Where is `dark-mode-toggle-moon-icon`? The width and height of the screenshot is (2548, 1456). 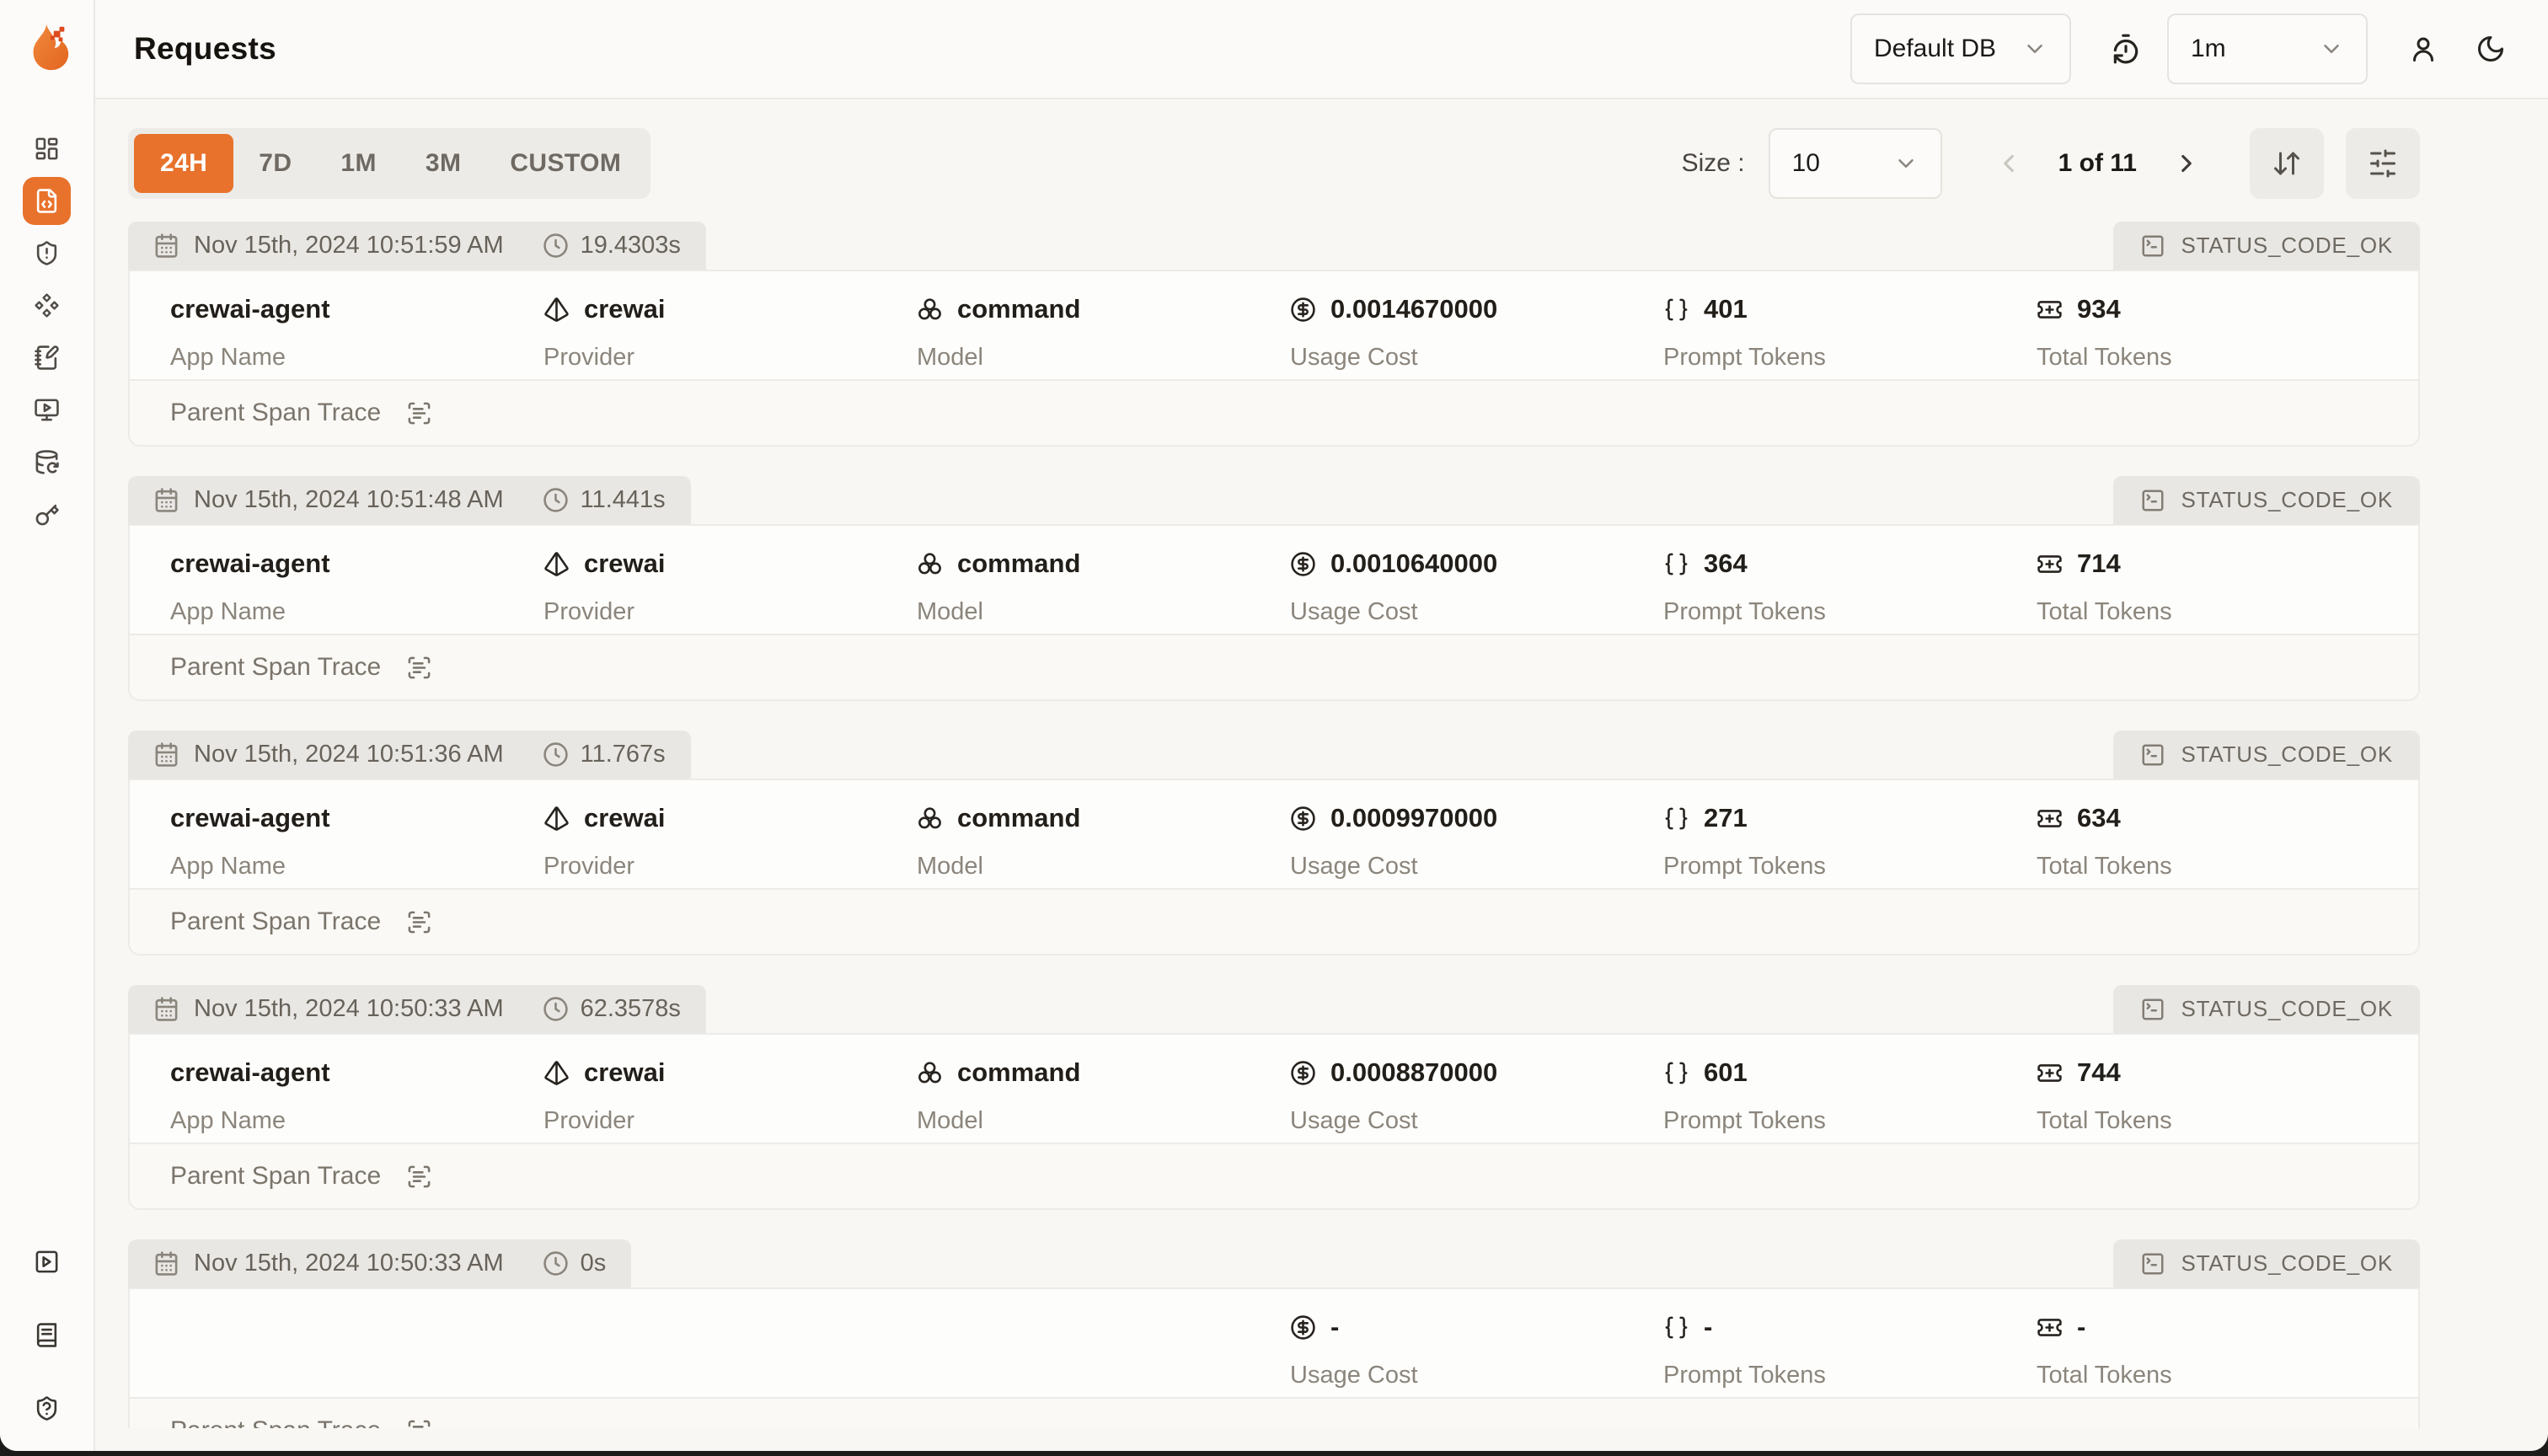 dark-mode-toggle-moon-icon is located at coordinates (2491, 49).